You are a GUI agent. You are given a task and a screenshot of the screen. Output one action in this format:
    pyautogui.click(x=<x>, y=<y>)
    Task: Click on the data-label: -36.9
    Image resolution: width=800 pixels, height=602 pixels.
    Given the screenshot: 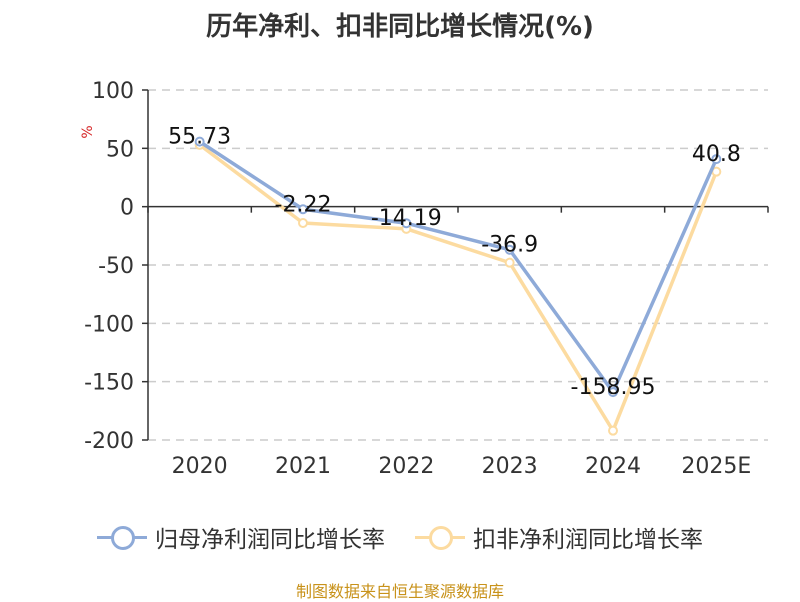 What is the action you would take?
    pyautogui.click(x=509, y=245)
    